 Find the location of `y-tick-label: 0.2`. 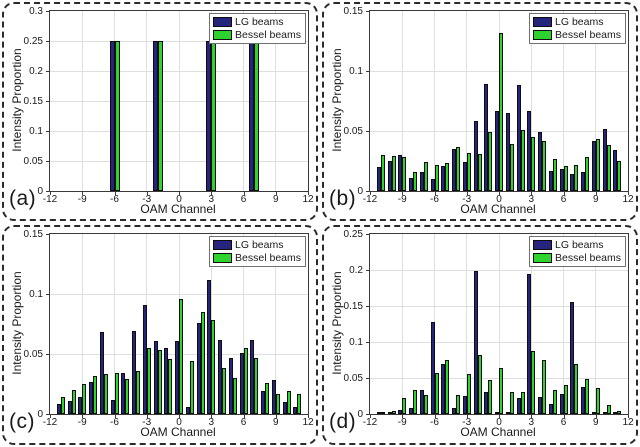

y-tick-label: 0.2 is located at coordinates (36, 71).